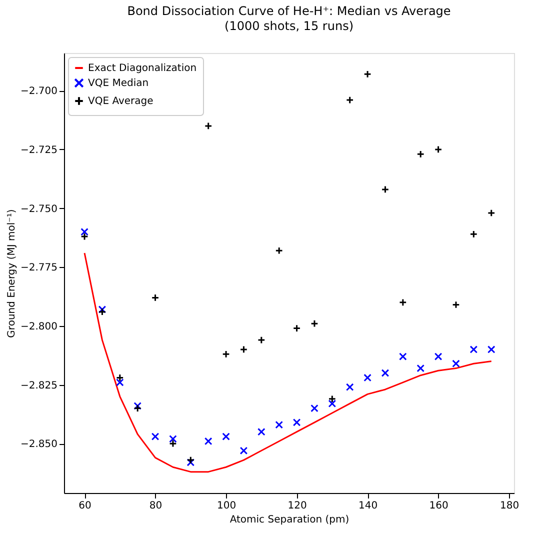  What do you see at coordinates (39, 209) in the screenshot?
I see `y-tick-label: −2.750` at bounding box center [39, 209].